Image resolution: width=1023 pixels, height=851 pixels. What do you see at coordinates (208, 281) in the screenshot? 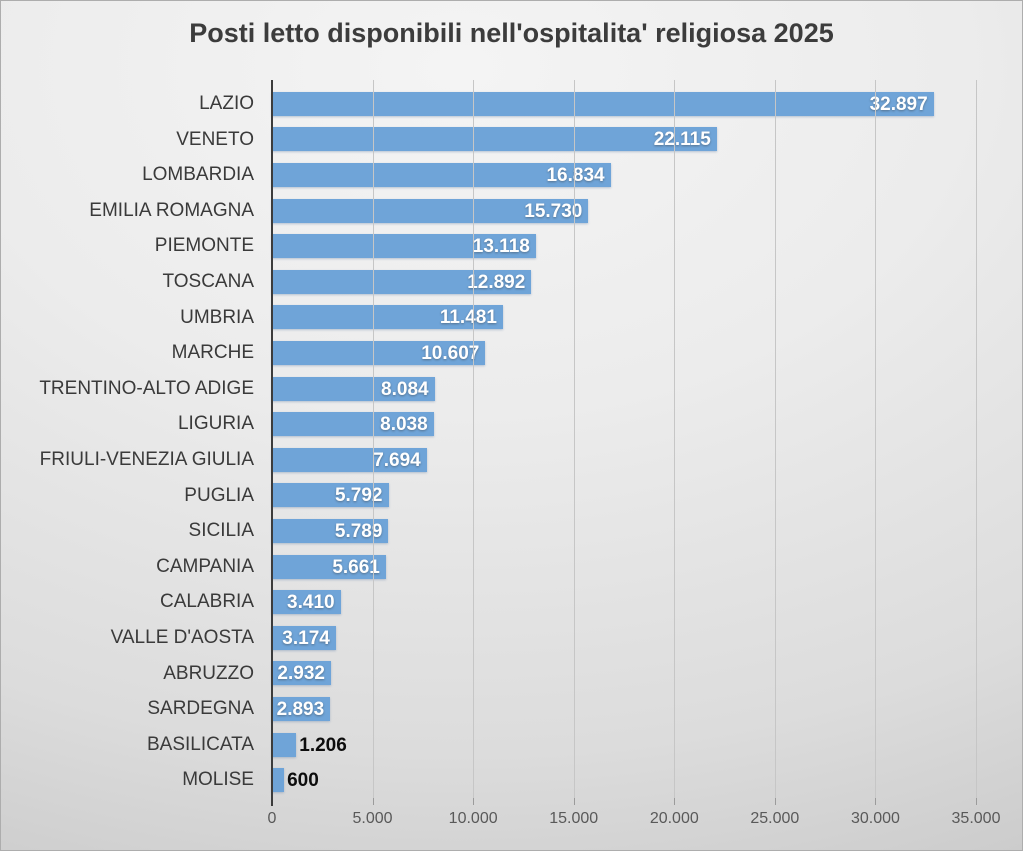
I see `category-label: TOSCANA` at bounding box center [208, 281].